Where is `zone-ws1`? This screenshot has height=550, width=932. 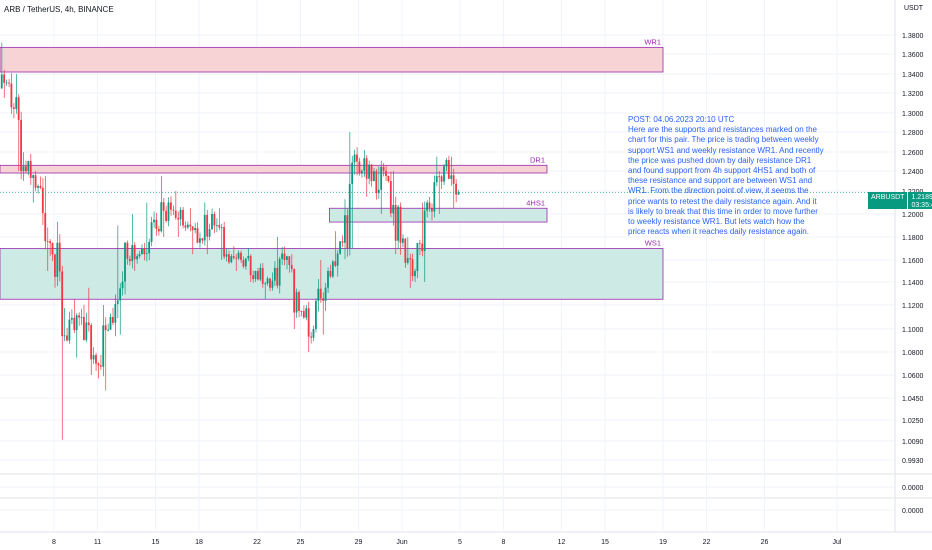
zone-ws1 is located at coordinates (332, 274).